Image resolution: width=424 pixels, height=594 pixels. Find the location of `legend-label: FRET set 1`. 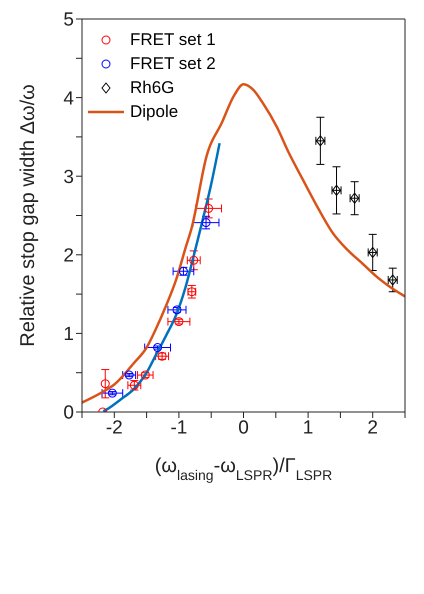

legend-label: FRET set 1 is located at coordinates (173, 40).